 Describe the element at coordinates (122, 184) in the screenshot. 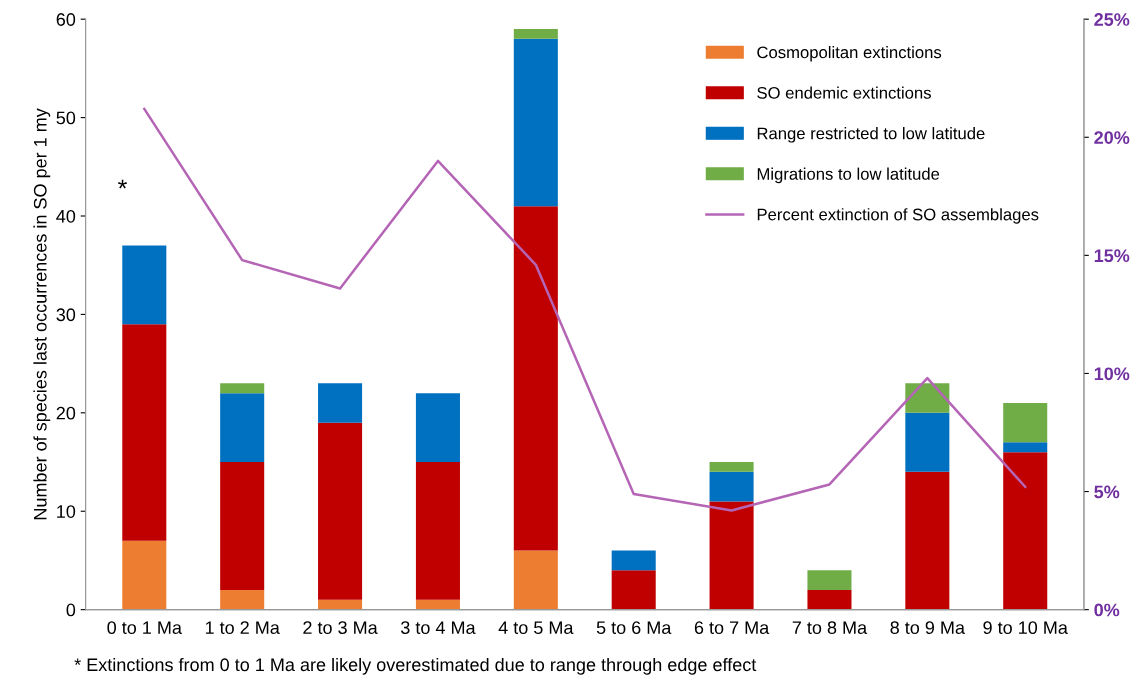

I see `annotation: *` at that location.